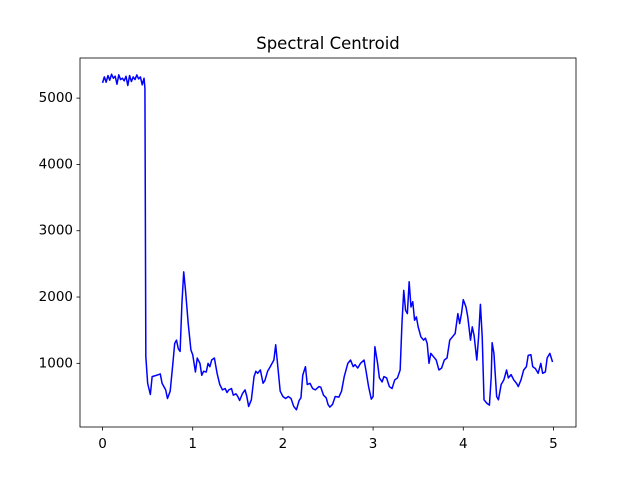 This screenshot has width=640, height=480. Describe the element at coordinates (553, 444) in the screenshot. I see `x-tick-label: 5` at that location.